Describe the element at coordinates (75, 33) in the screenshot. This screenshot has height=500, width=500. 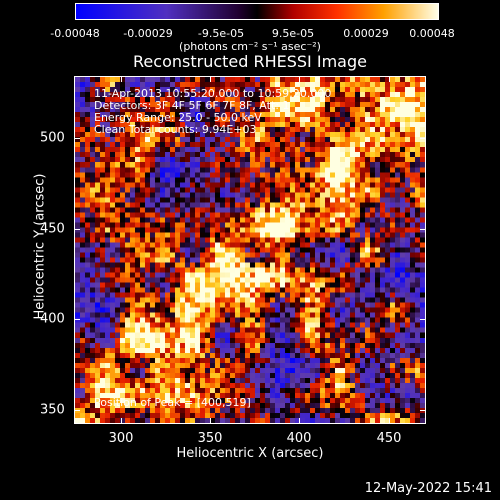
I see `colorbar-tick: -0.00048` at that location.